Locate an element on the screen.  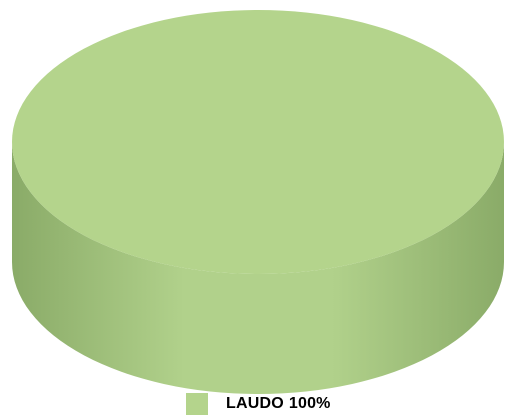
legend: LAUDO 100% is located at coordinates (258, 404).